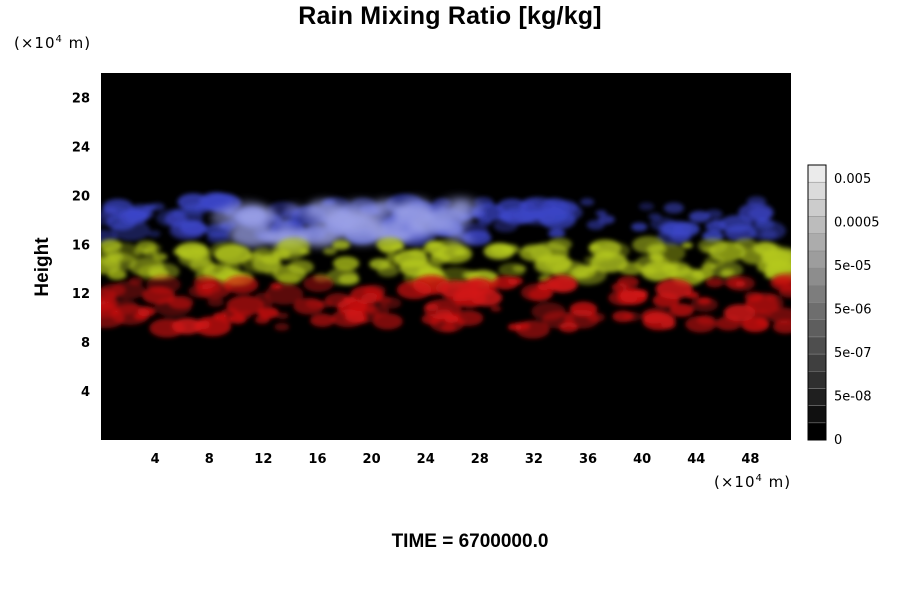 Image resolution: width=900 pixels, height=600 pixels. I want to click on x-axis-unit: (×104 m), so click(753, 482).